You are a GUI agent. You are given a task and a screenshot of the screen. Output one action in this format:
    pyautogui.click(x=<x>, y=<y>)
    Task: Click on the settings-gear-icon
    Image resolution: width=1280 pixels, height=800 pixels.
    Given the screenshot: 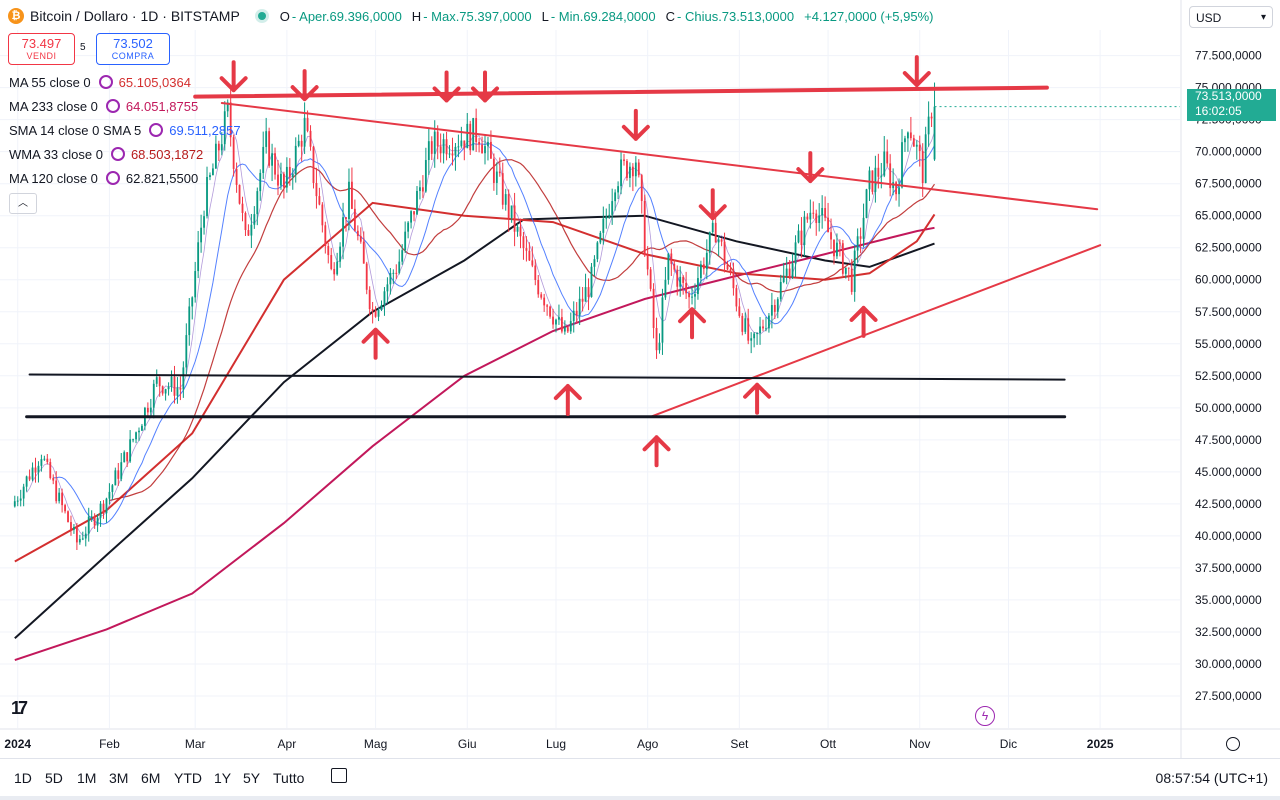 What is the action you would take?
    pyautogui.click(x=1233, y=744)
    